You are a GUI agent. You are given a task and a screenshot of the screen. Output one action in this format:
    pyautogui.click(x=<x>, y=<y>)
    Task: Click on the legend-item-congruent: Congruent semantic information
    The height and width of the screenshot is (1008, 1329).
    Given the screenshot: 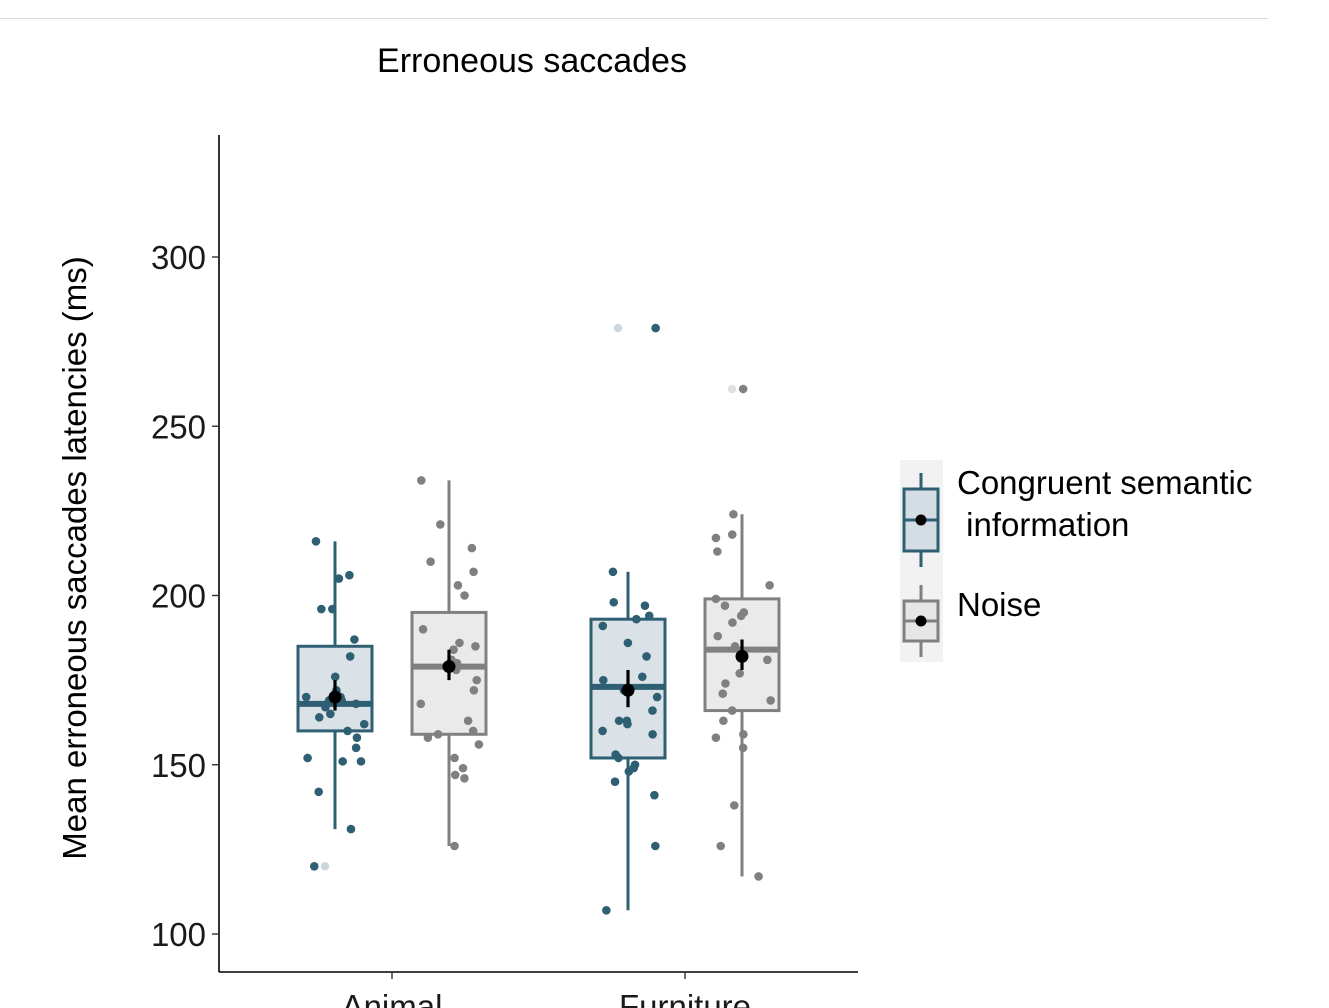 What is the action you would take?
    pyautogui.click(x=1077, y=515)
    